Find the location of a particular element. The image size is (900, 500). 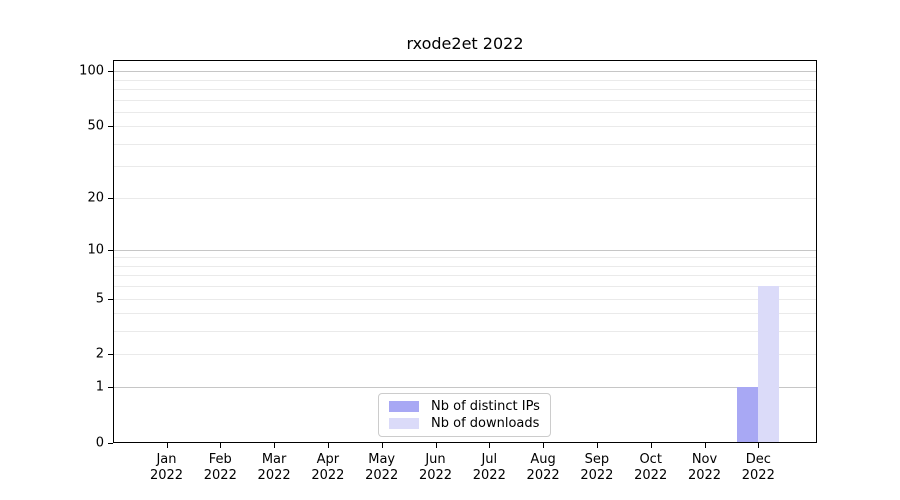

x-tick-label: Feb 2022 is located at coordinates (220, 467).